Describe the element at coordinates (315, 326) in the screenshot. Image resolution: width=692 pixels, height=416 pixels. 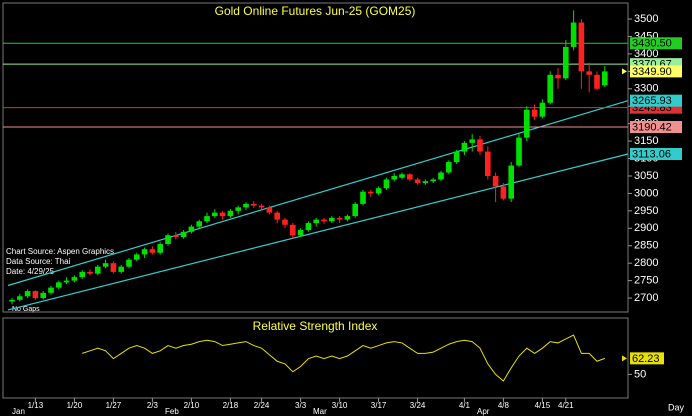
I see `rsi-title: Relative Strength Index` at that location.